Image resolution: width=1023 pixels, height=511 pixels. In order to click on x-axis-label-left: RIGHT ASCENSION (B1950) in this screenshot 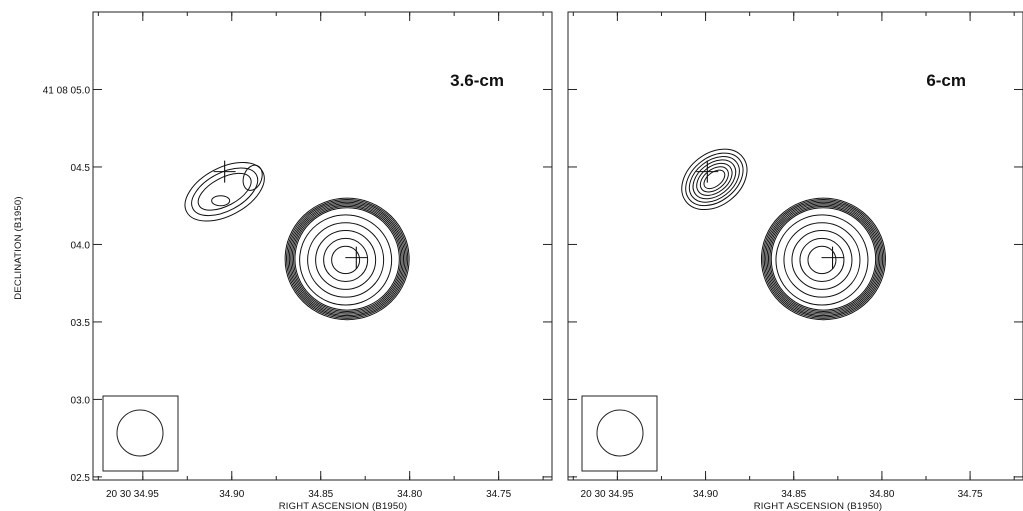, I will do `click(343, 506)`.